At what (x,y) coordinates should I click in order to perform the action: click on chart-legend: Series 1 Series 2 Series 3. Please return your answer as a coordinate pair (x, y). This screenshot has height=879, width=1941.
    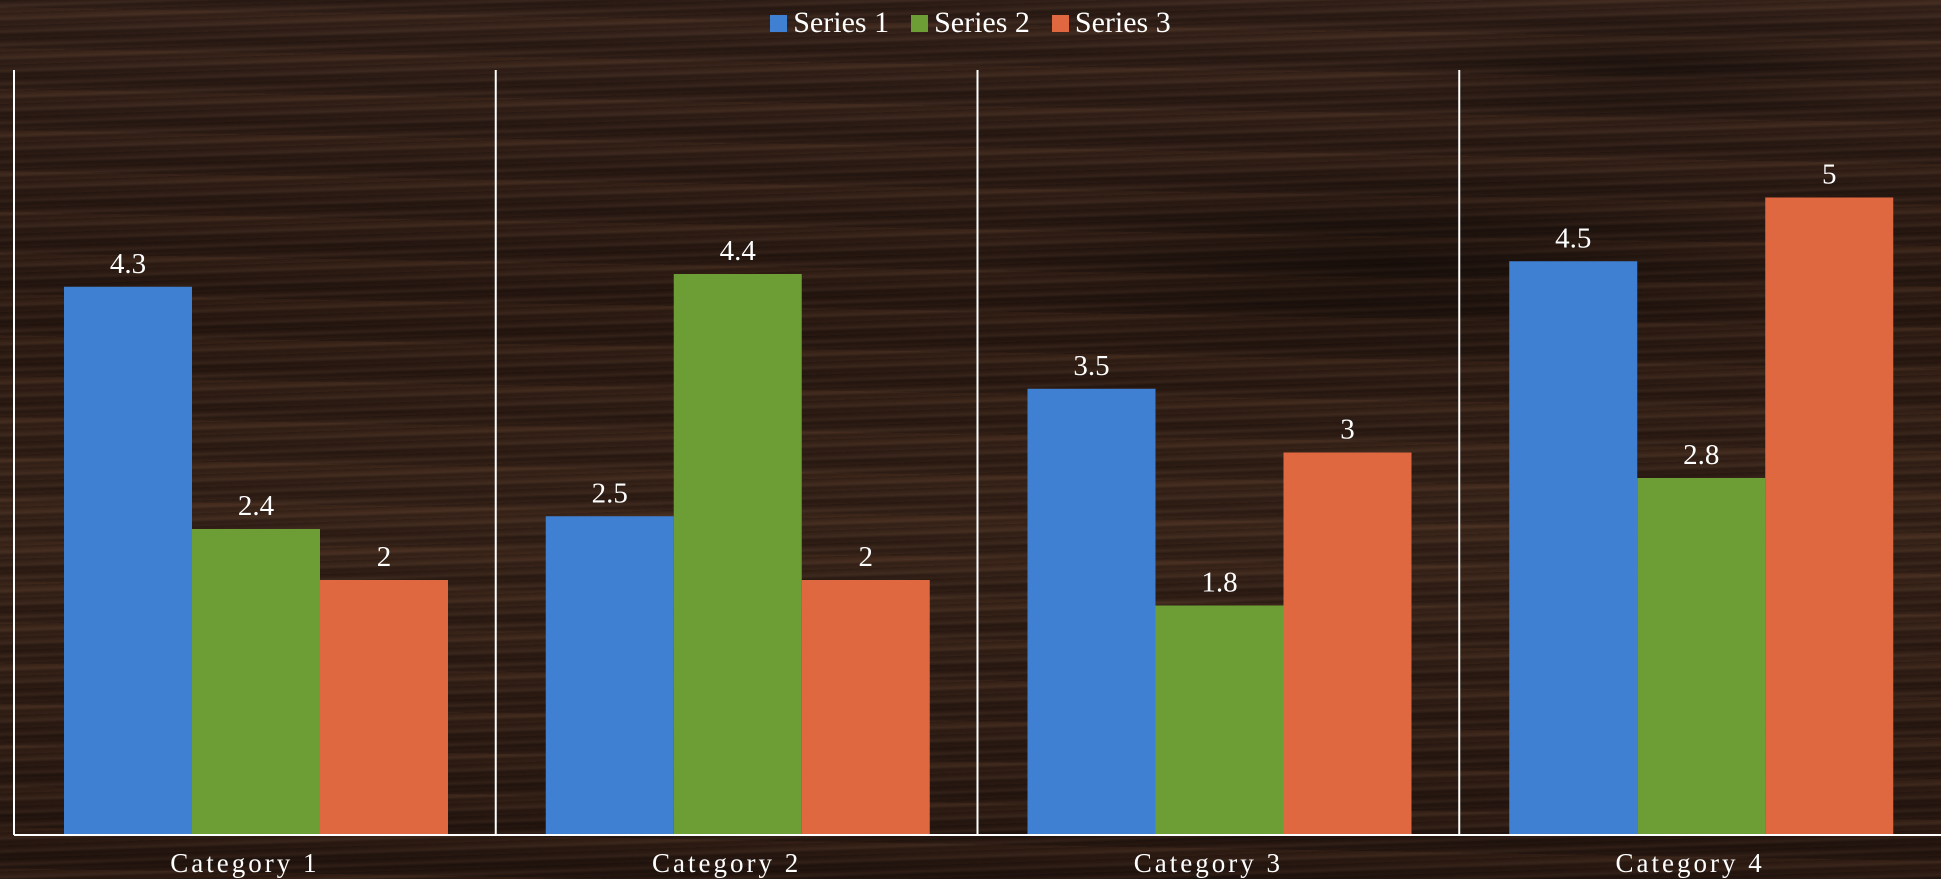
    Looking at the image, I should click on (970, 23).